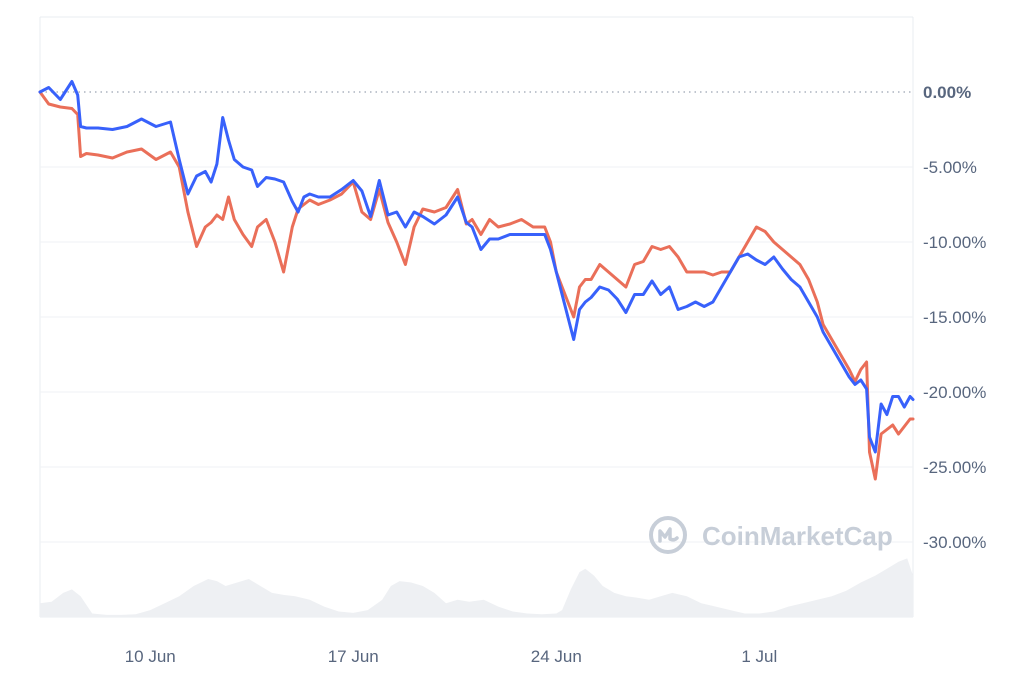 The height and width of the screenshot is (688, 1024). I want to click on volume-area-shape, so click(476, 587).